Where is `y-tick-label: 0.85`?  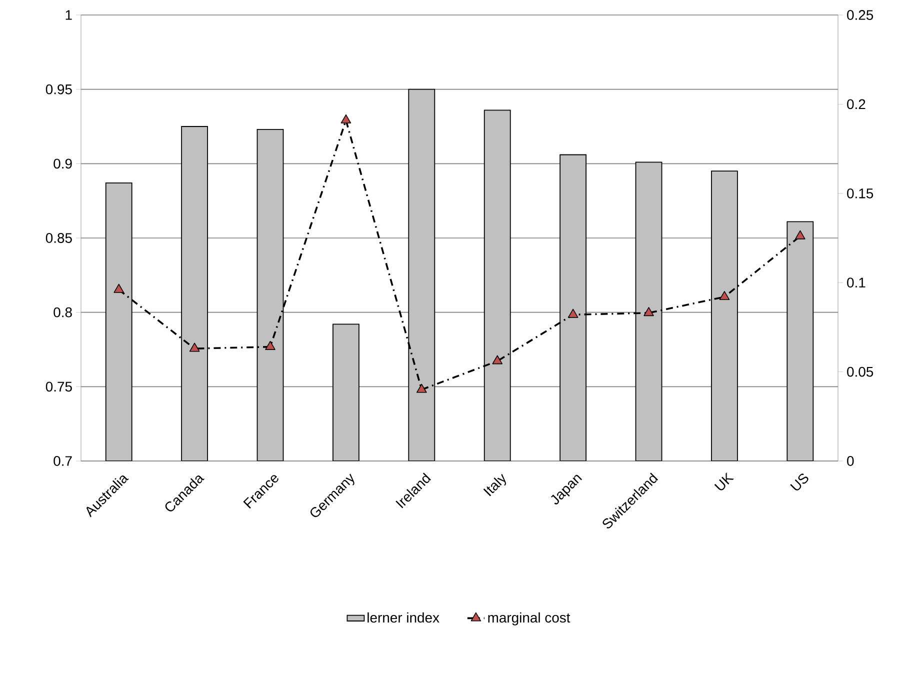
y-tick-label: 0.85 is located at coordinates (59, 238).